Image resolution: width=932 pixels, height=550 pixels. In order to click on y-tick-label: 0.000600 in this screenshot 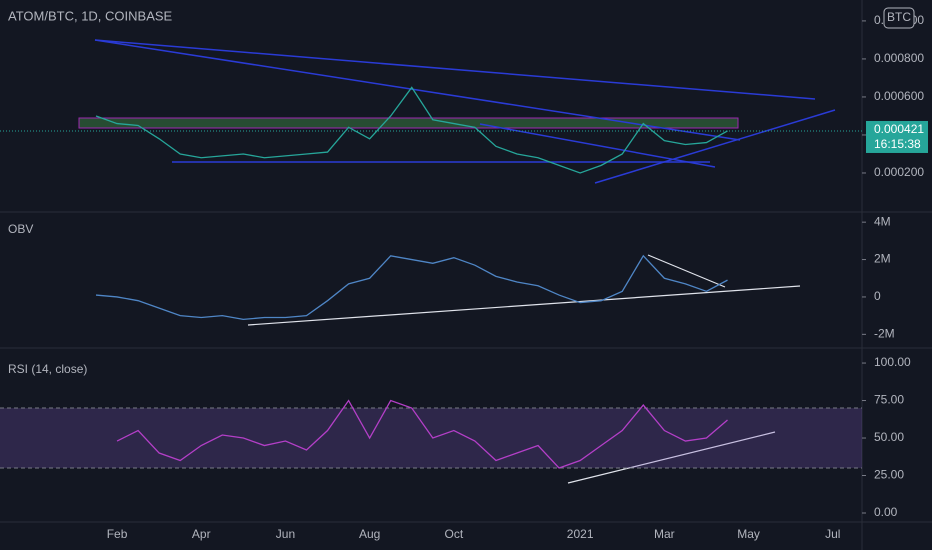, I will do `click(899, 96)`.